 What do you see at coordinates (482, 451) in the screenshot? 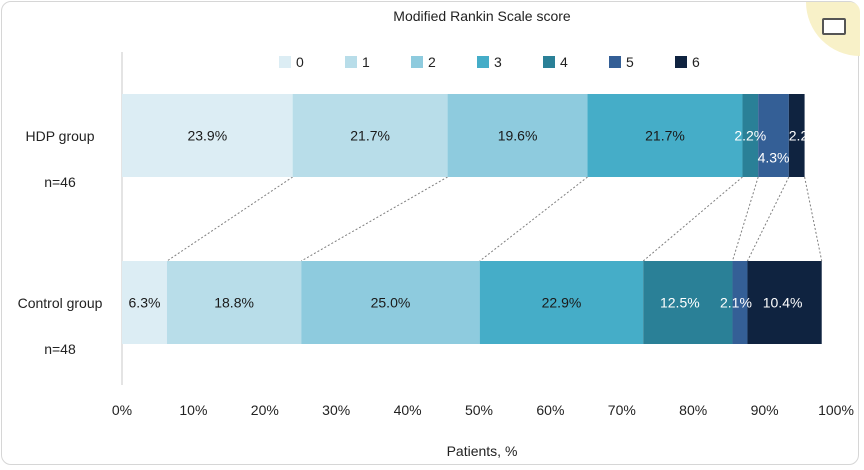
I see `x-axis-label: Patients, %` at bounding box center [482, 451].